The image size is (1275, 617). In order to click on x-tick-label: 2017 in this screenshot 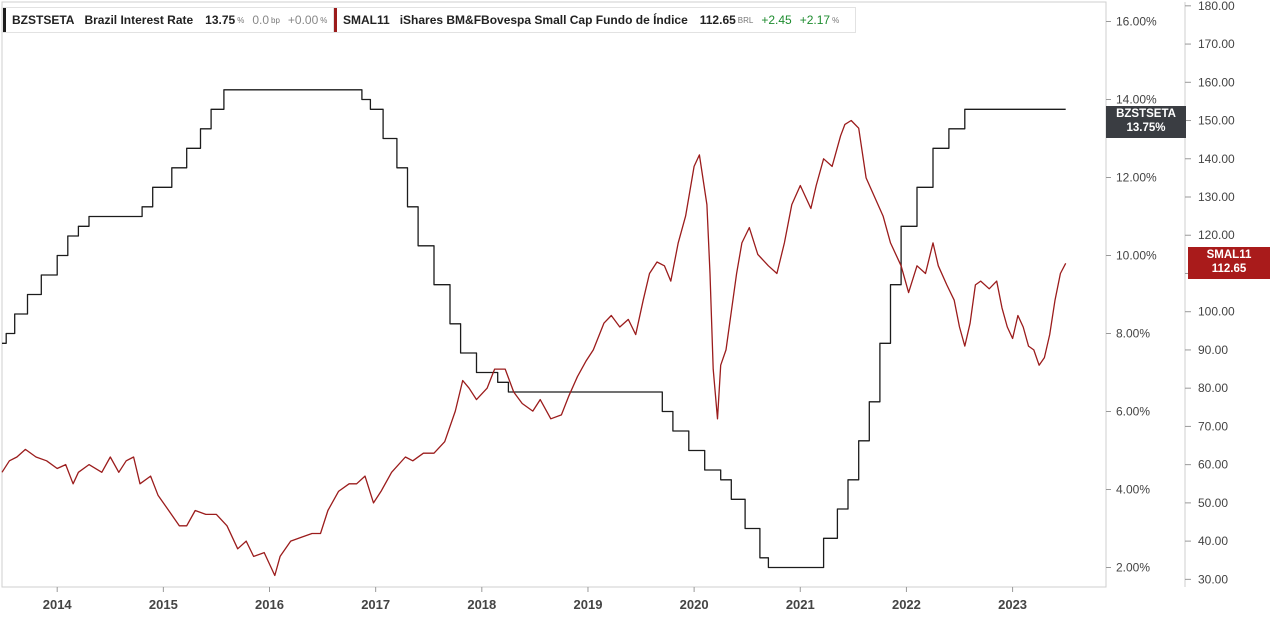, I will do `click(375, 604)`.